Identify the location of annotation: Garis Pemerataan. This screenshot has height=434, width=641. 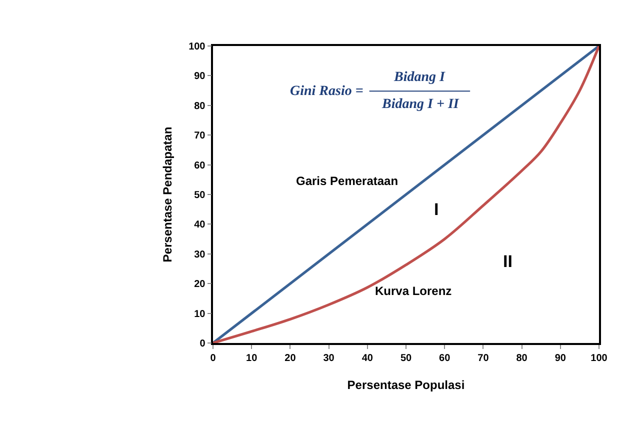
(347, 181).